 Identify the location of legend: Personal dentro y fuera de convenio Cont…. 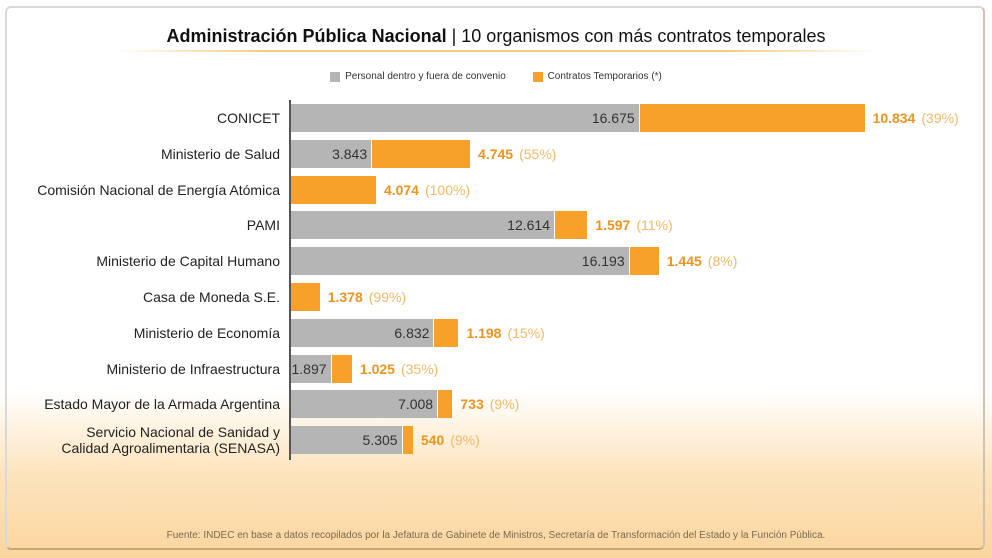
(496, 78).